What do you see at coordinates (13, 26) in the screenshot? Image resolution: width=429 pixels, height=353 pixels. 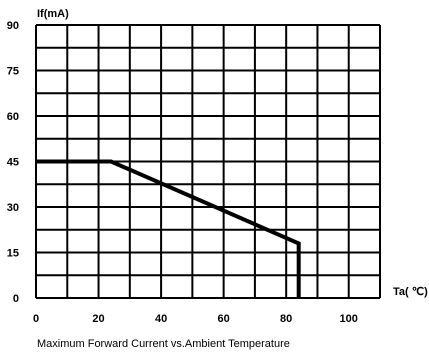 I see `y-tick-label: 90` at bounding box center [13, 26].